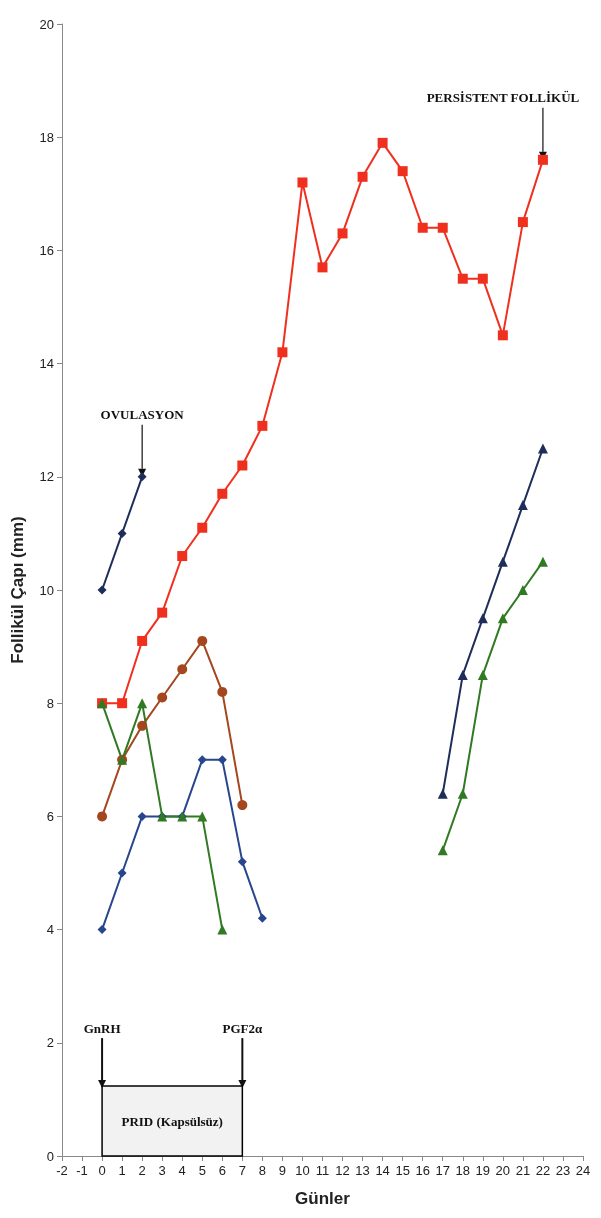 The width and height of the screenshot is (601, 1218). What do you see at coordinates (342, 1170) in the screenshot?
I see `x-tick-label: 12` at bounding box center [342, 1170].